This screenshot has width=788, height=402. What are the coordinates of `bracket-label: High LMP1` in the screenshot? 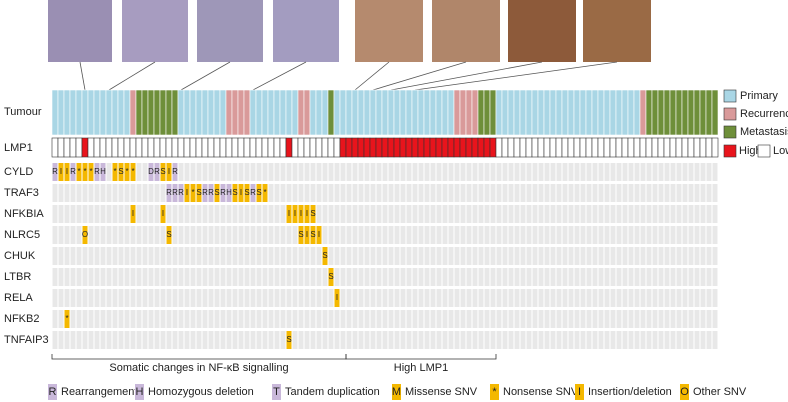 It's located at (421, 368).